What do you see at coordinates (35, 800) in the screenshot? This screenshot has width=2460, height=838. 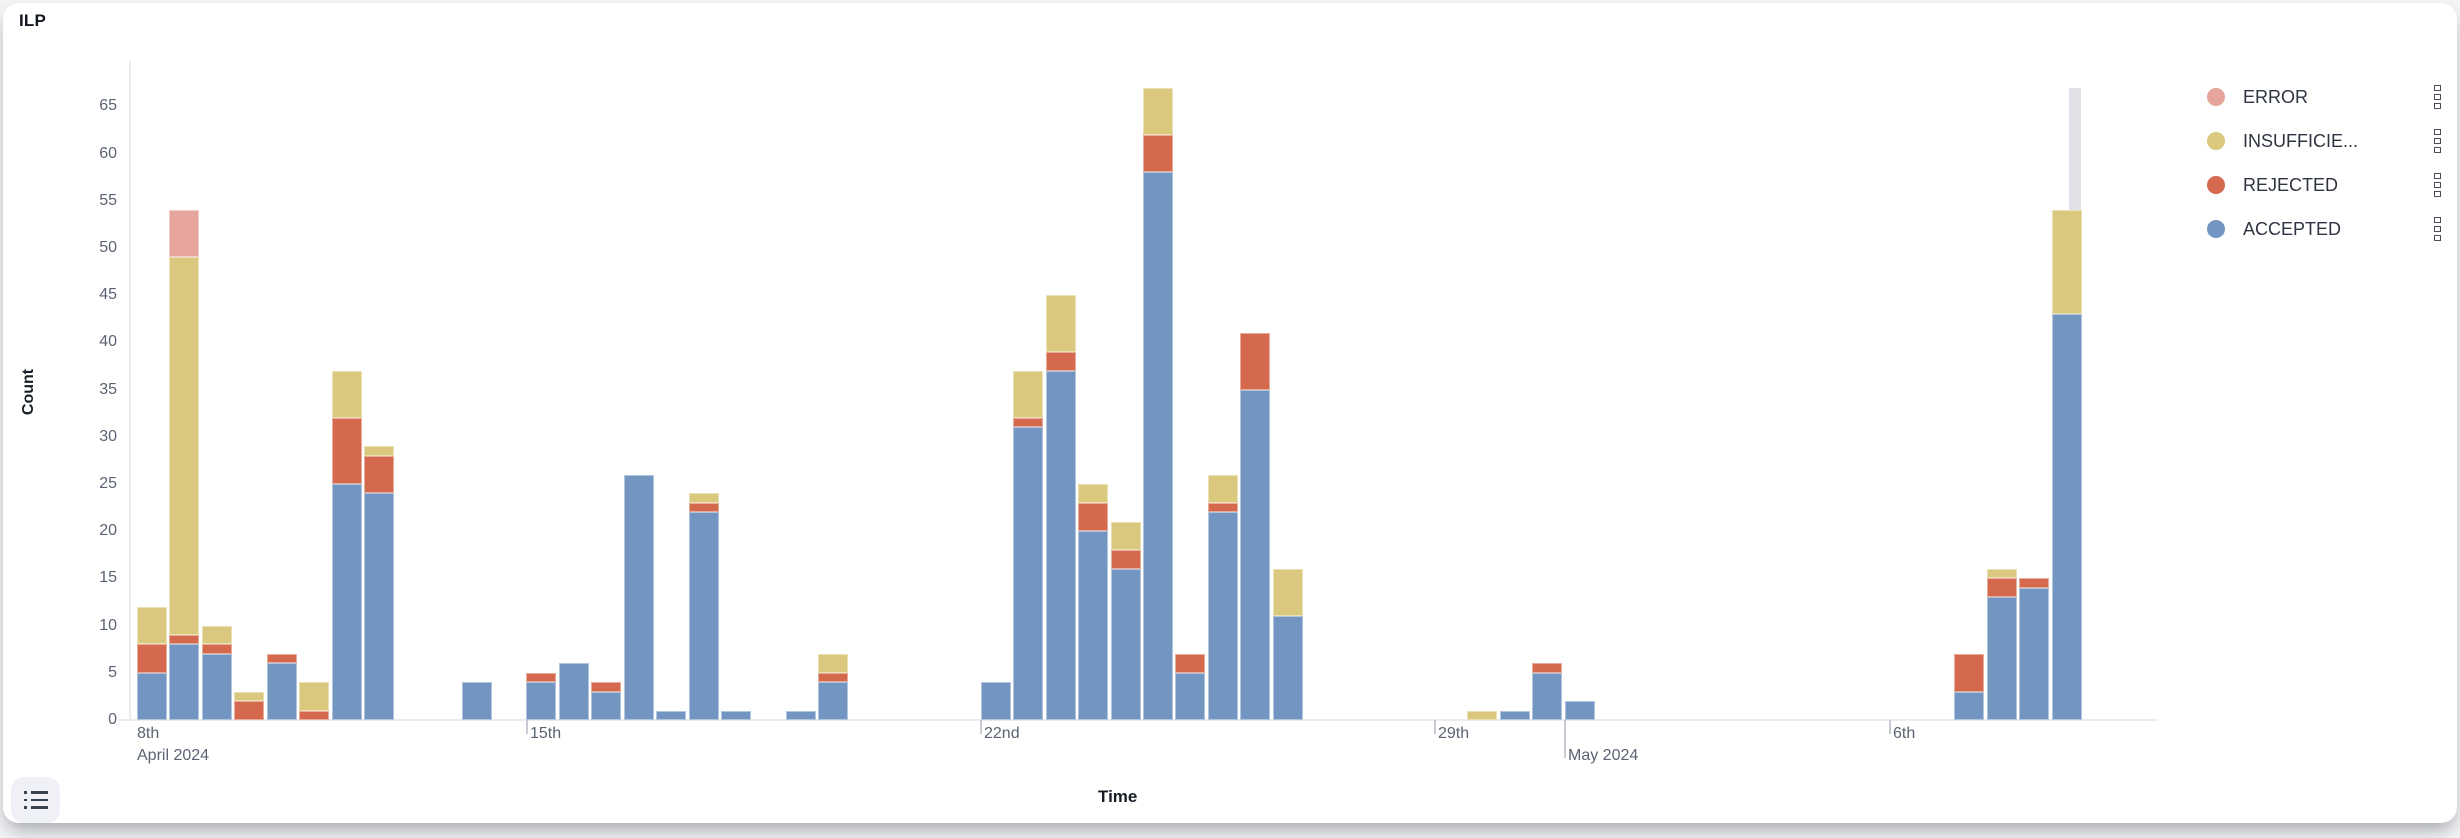 I see `data-list-toggle-button` at bounding box center [35, 800].